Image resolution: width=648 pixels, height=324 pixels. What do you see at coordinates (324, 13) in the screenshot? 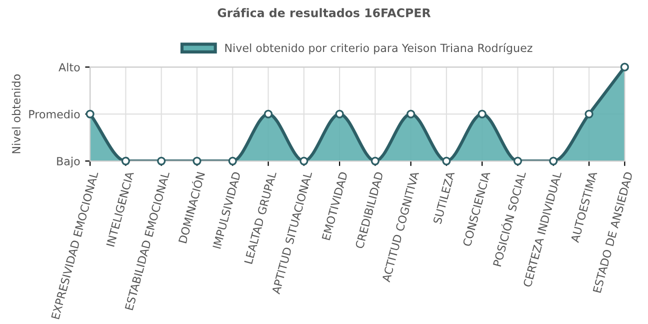
I see `chart-title: Gráfica de resultados 16FACPER` at bounding box center [324, 13].